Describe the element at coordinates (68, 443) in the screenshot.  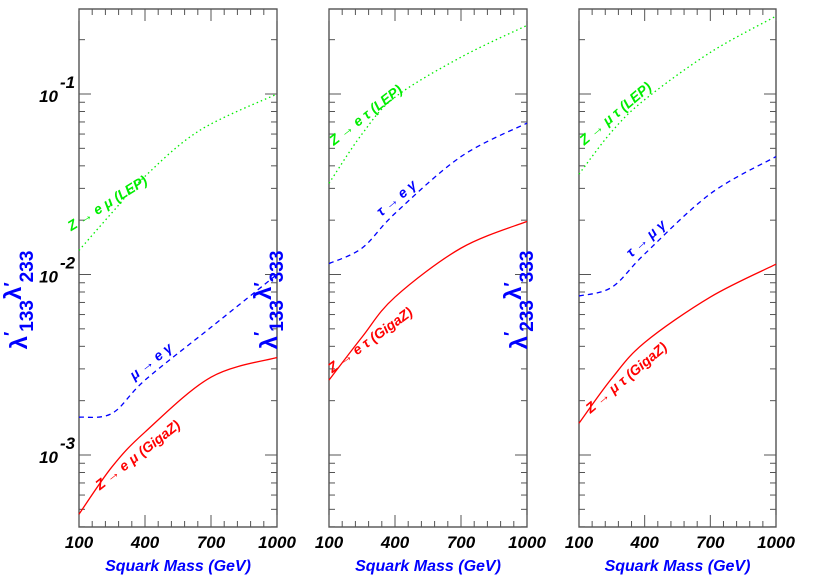
I see `y-tick-exponent: -3` at that location.